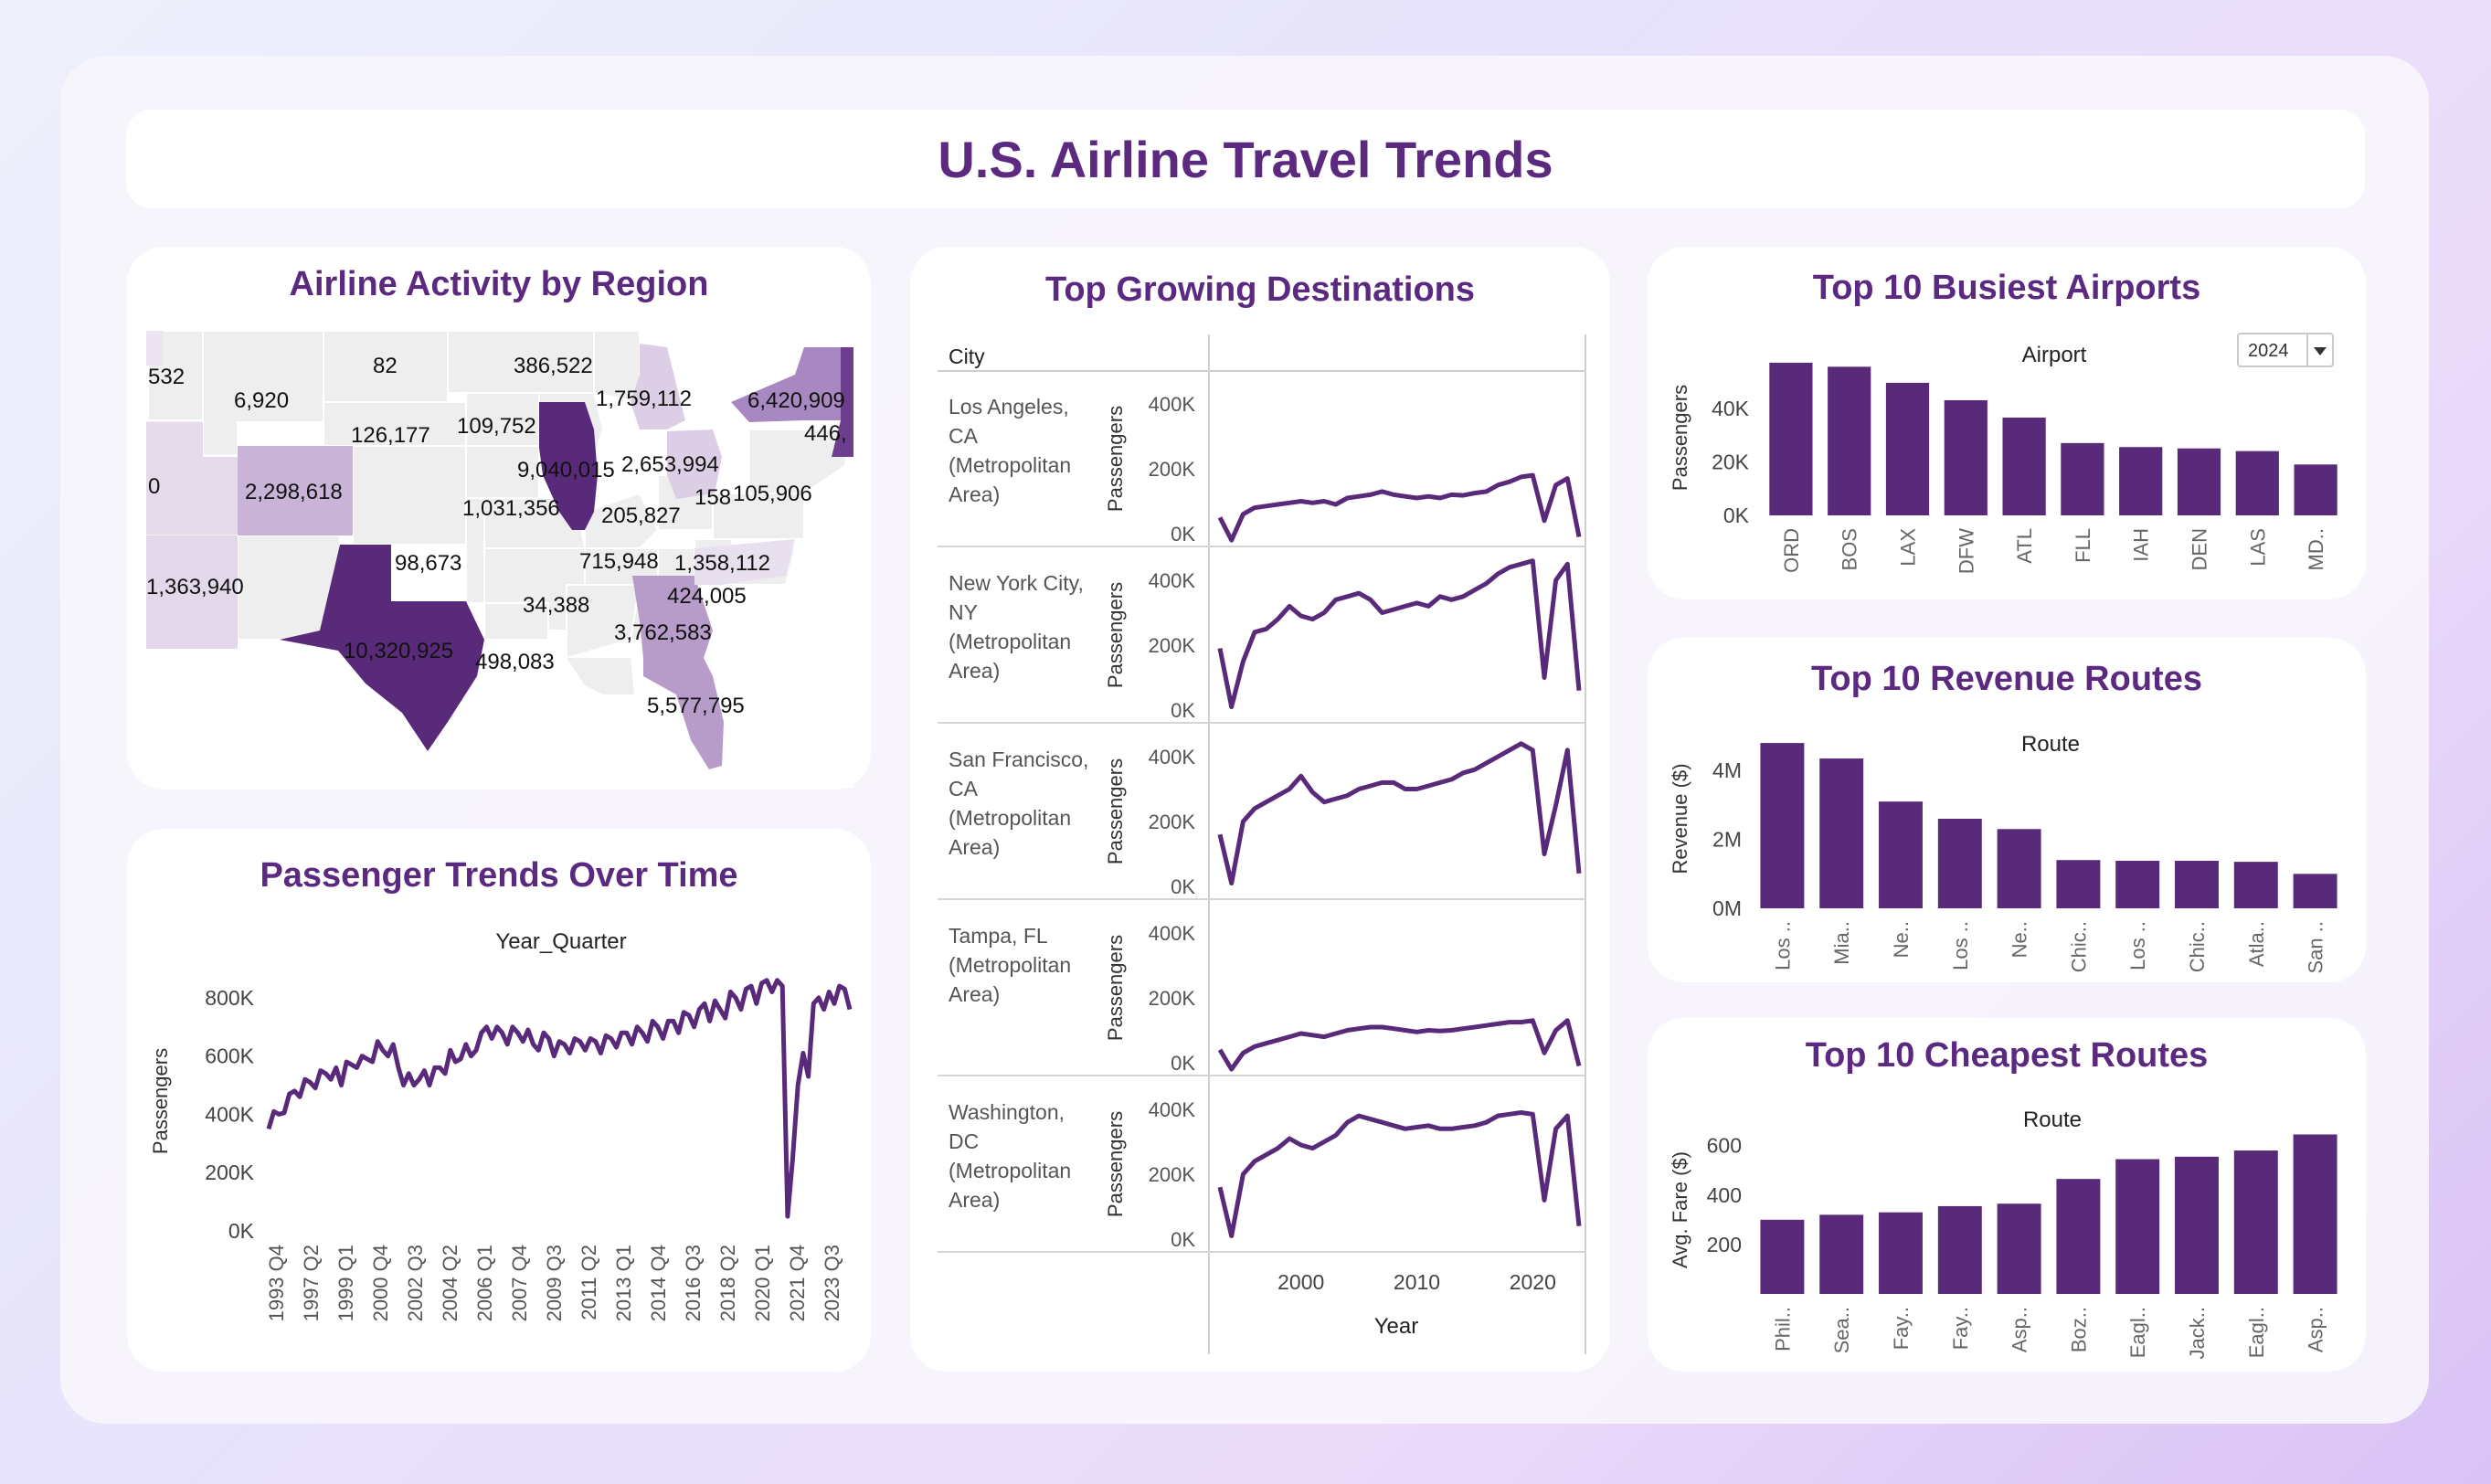  What do you see at coordinates (2007, 1195) in the screenshot?
I see `cheapest-card: Top 10 Cheapest Routes` at bounding box center [2007, 1195].